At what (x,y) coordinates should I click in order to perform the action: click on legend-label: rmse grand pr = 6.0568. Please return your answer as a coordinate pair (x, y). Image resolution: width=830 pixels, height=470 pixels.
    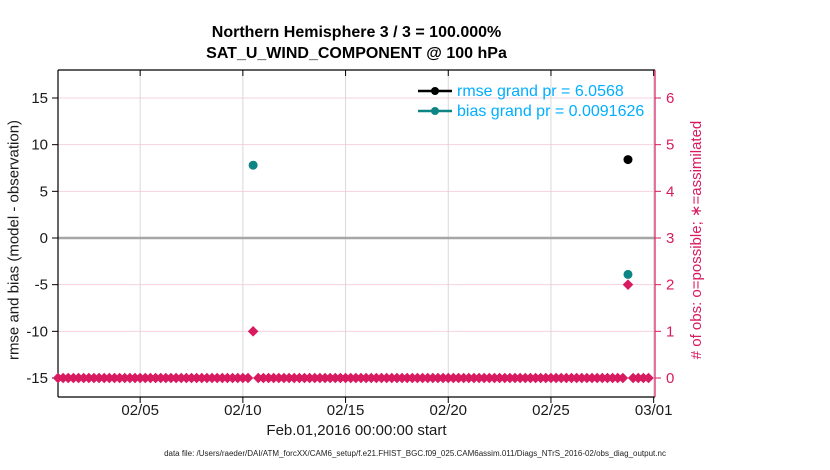
    Looking at the image, I should click on (540, 91).